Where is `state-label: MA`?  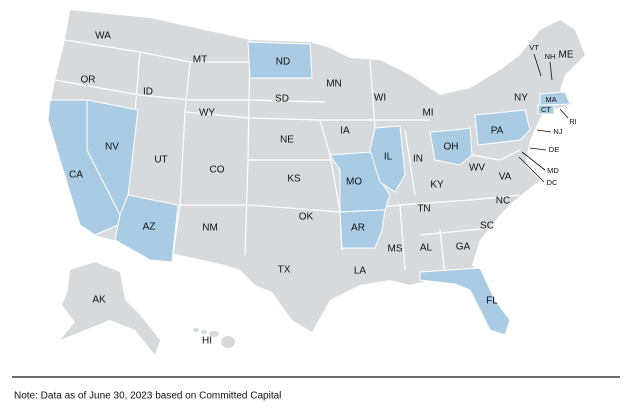
state-label: MA is located at coordinates (550, 99).